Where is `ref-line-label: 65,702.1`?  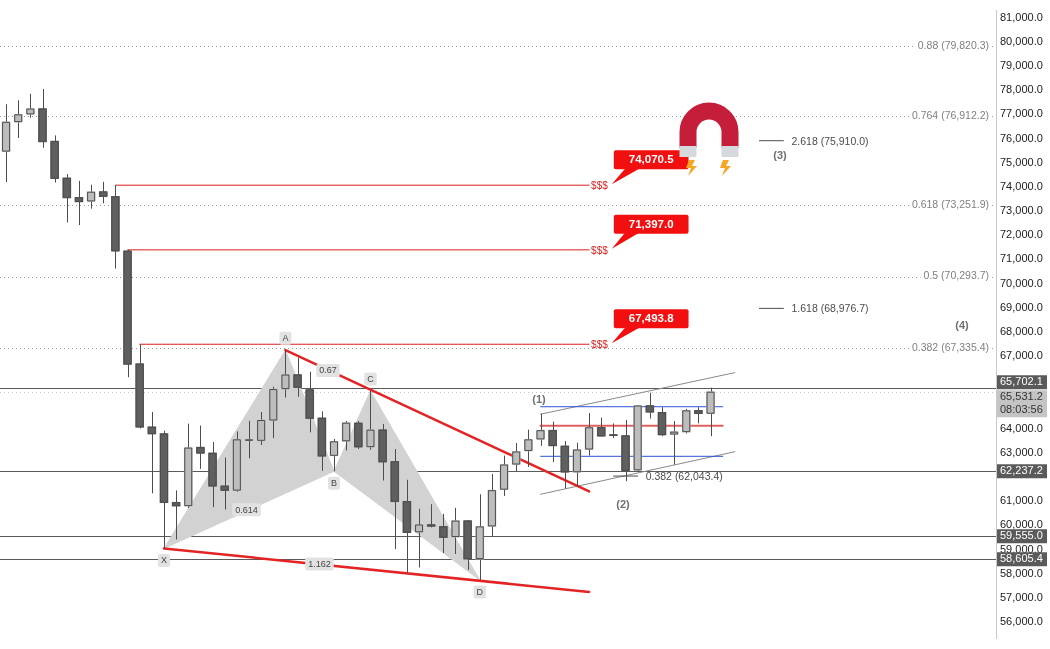 ref-line-label: 65,702.1 is located at coordinates (1021, 381).